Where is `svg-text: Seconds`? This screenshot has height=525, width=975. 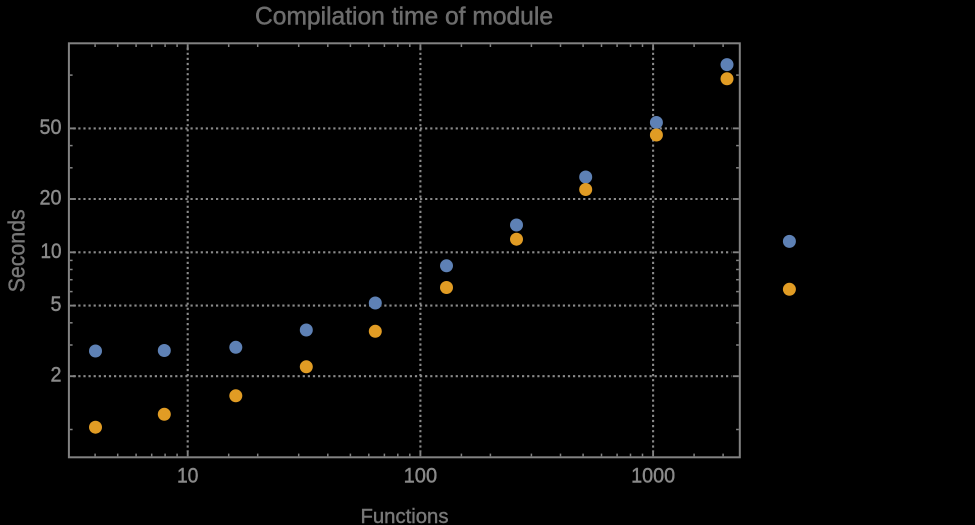
svg-text: Seconds is located at coordinates (17, 250).